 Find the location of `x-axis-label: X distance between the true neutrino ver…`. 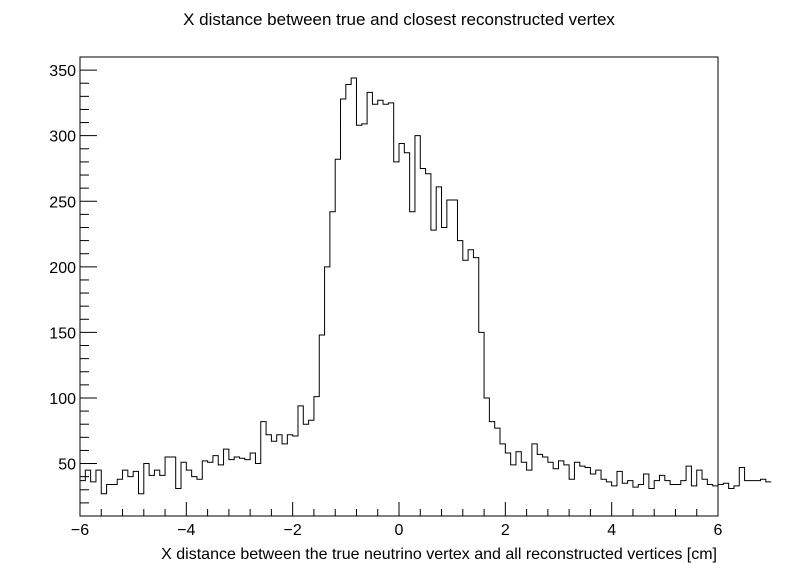

x-axis-label: X distance between the true neutrino ver… is located at coordinates (439, 554).